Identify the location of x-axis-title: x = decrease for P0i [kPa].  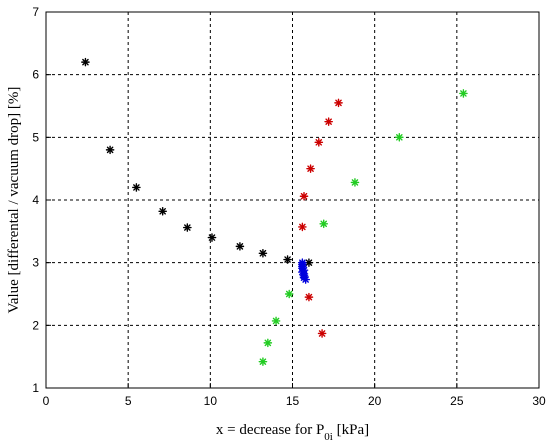
(292, 432).